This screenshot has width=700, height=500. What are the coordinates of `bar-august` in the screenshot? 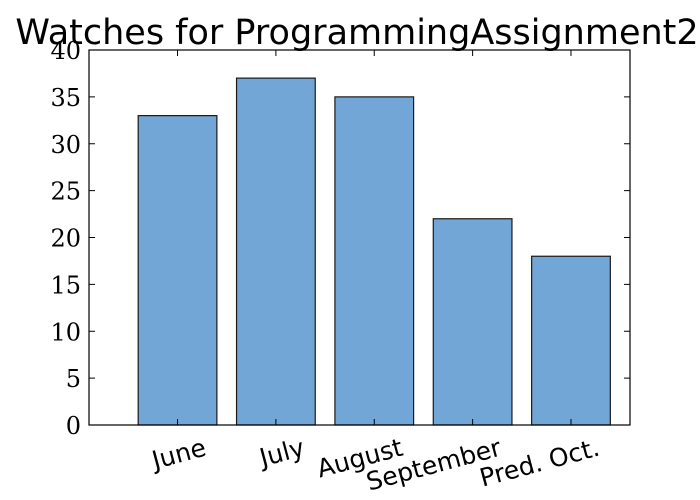 It's located at (374, 261).